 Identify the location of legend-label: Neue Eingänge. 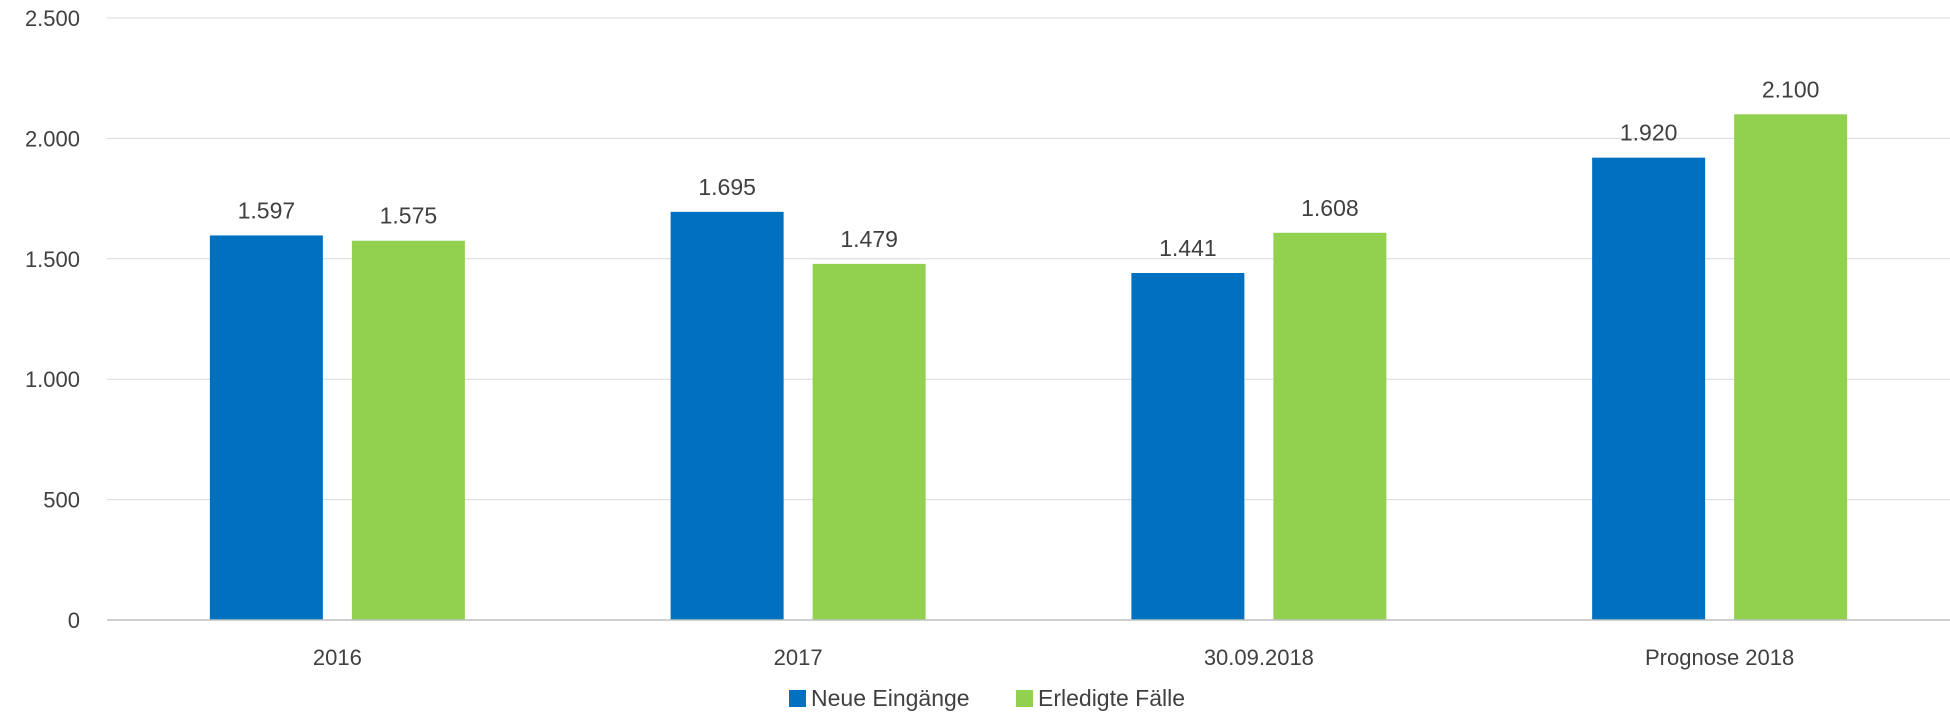
(890, 698).